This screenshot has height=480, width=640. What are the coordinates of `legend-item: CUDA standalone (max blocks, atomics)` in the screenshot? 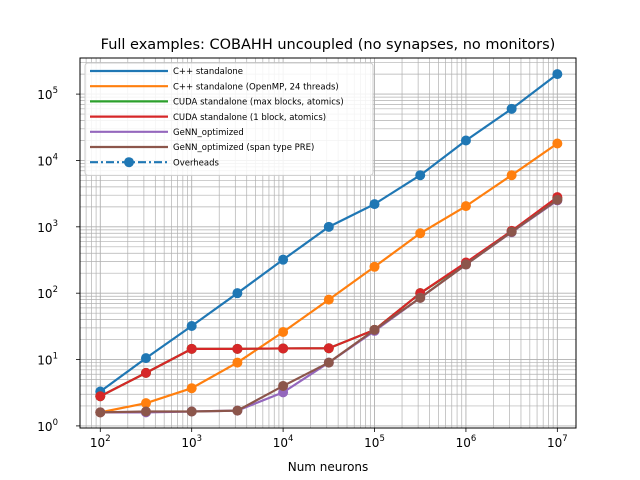 It's located at (217, 103).